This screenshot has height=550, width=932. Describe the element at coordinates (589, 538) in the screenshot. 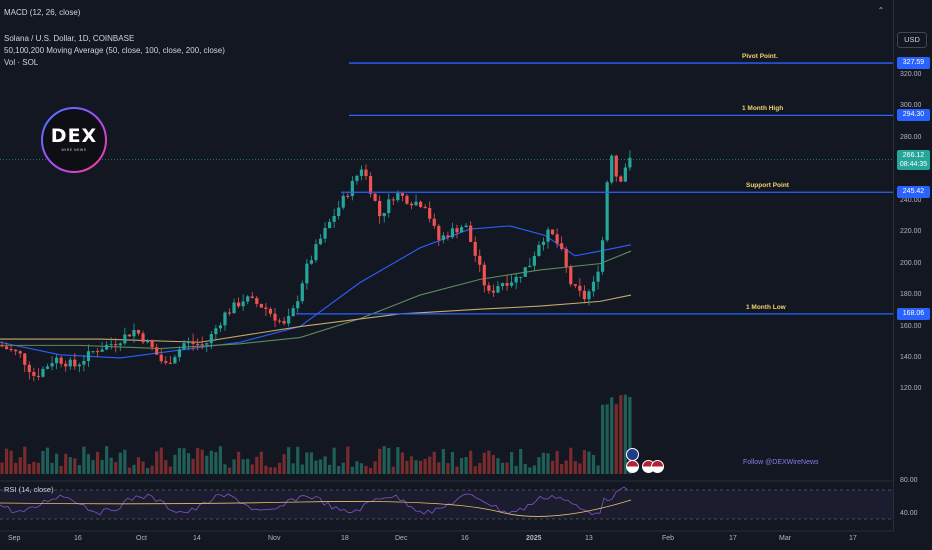

I see `date-tick: 13` at that location.